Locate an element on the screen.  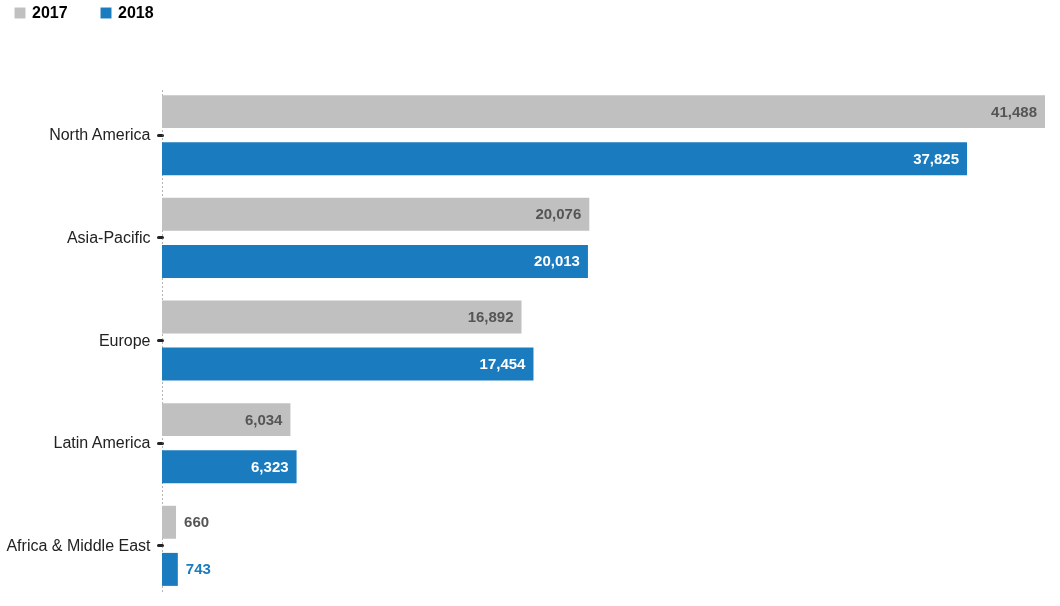
y-tick-label: Europe is located at coordinates (124, 340).